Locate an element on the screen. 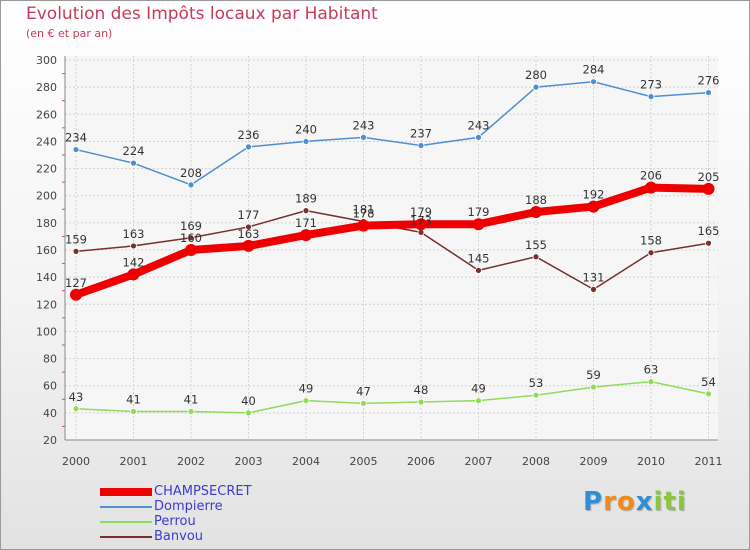  x-tick-label: 2008 is located at coordinates (536, 461).